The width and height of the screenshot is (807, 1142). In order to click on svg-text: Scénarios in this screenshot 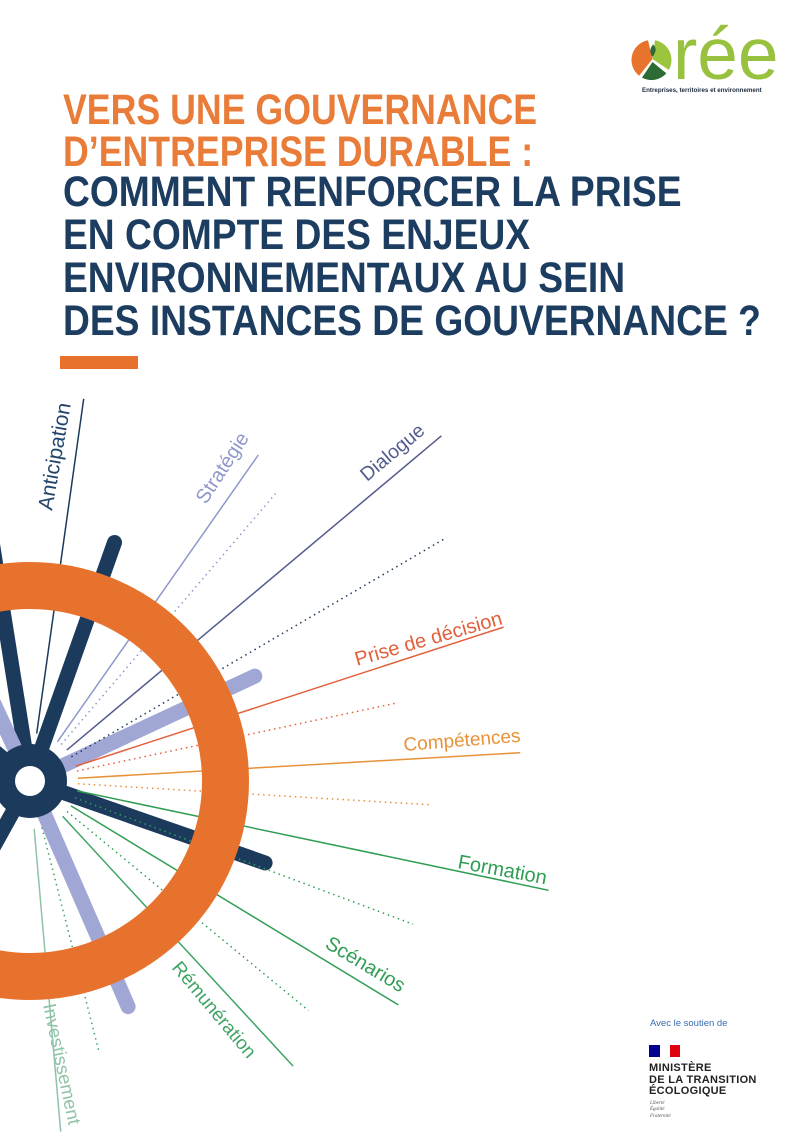, I will do `click(365, 964)`.